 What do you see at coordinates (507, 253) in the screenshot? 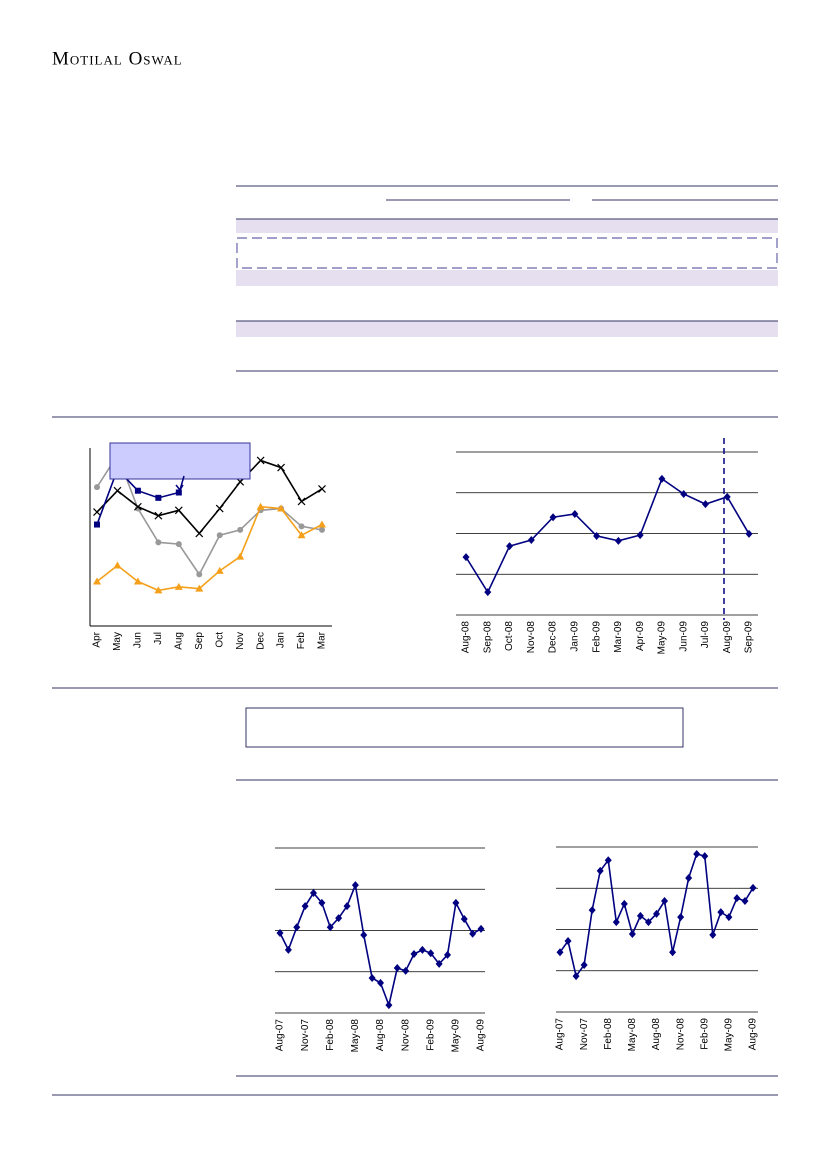
I see `highlight-box` at bounding box center [507, 253].